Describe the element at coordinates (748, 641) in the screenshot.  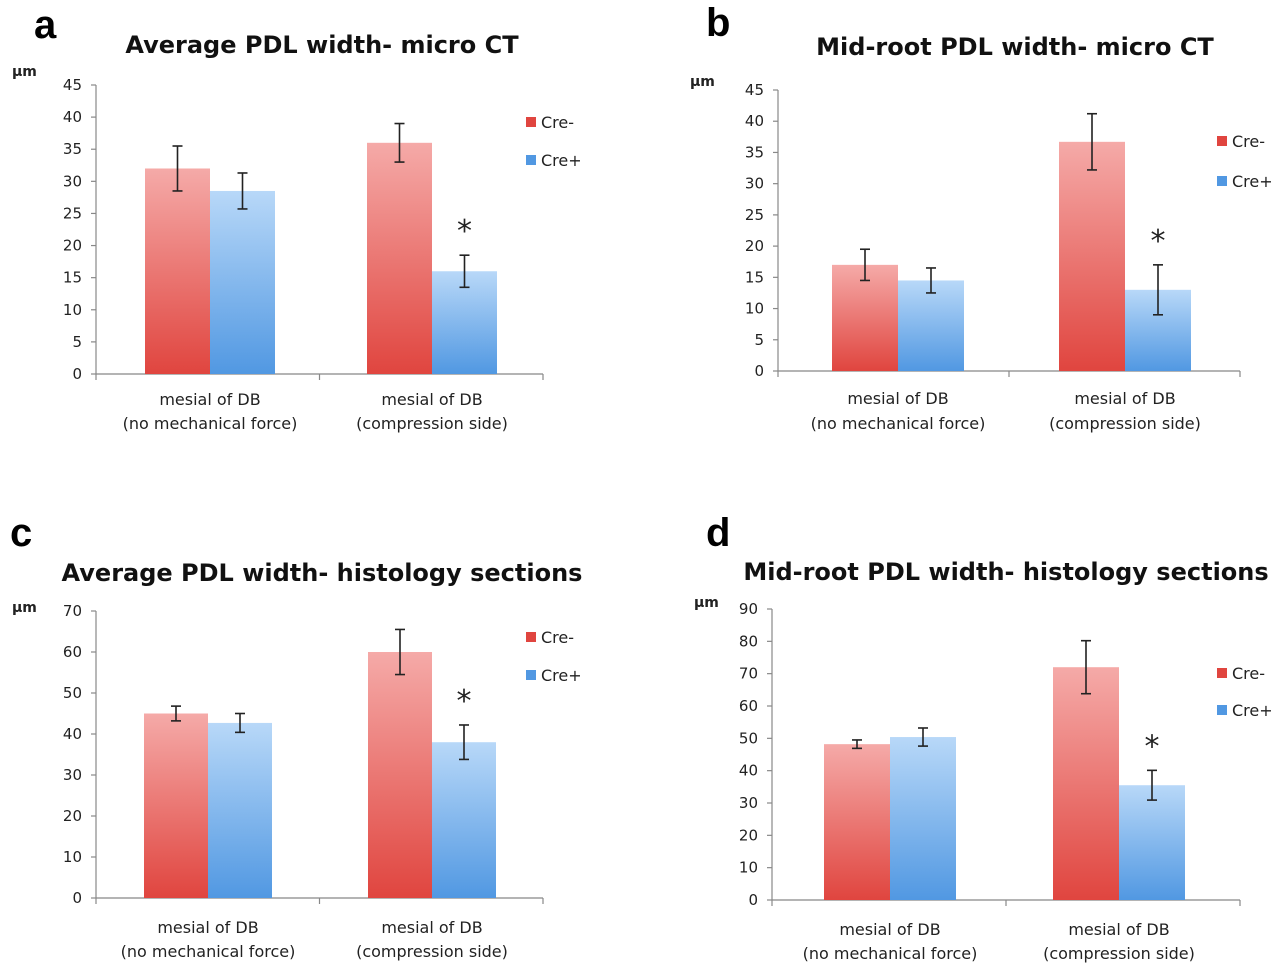
I see `y-tick-label: 80` at that location.